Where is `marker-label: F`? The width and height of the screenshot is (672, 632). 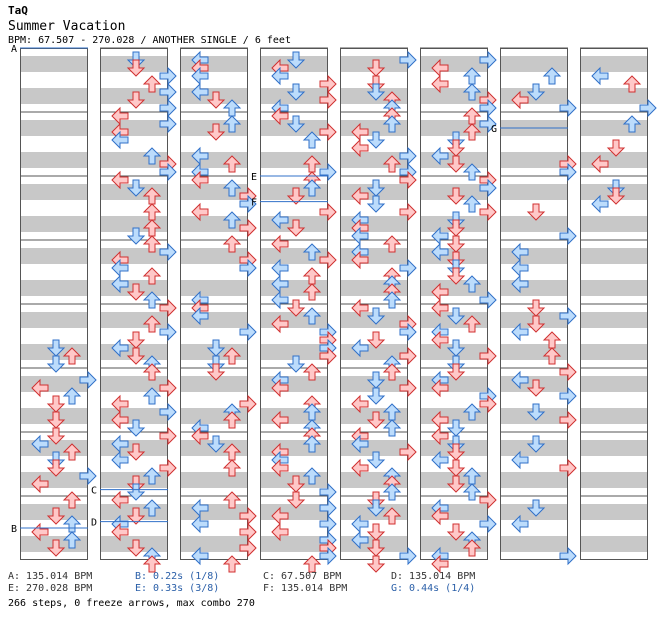 marker-label: F is located at coordinates (254, 203).